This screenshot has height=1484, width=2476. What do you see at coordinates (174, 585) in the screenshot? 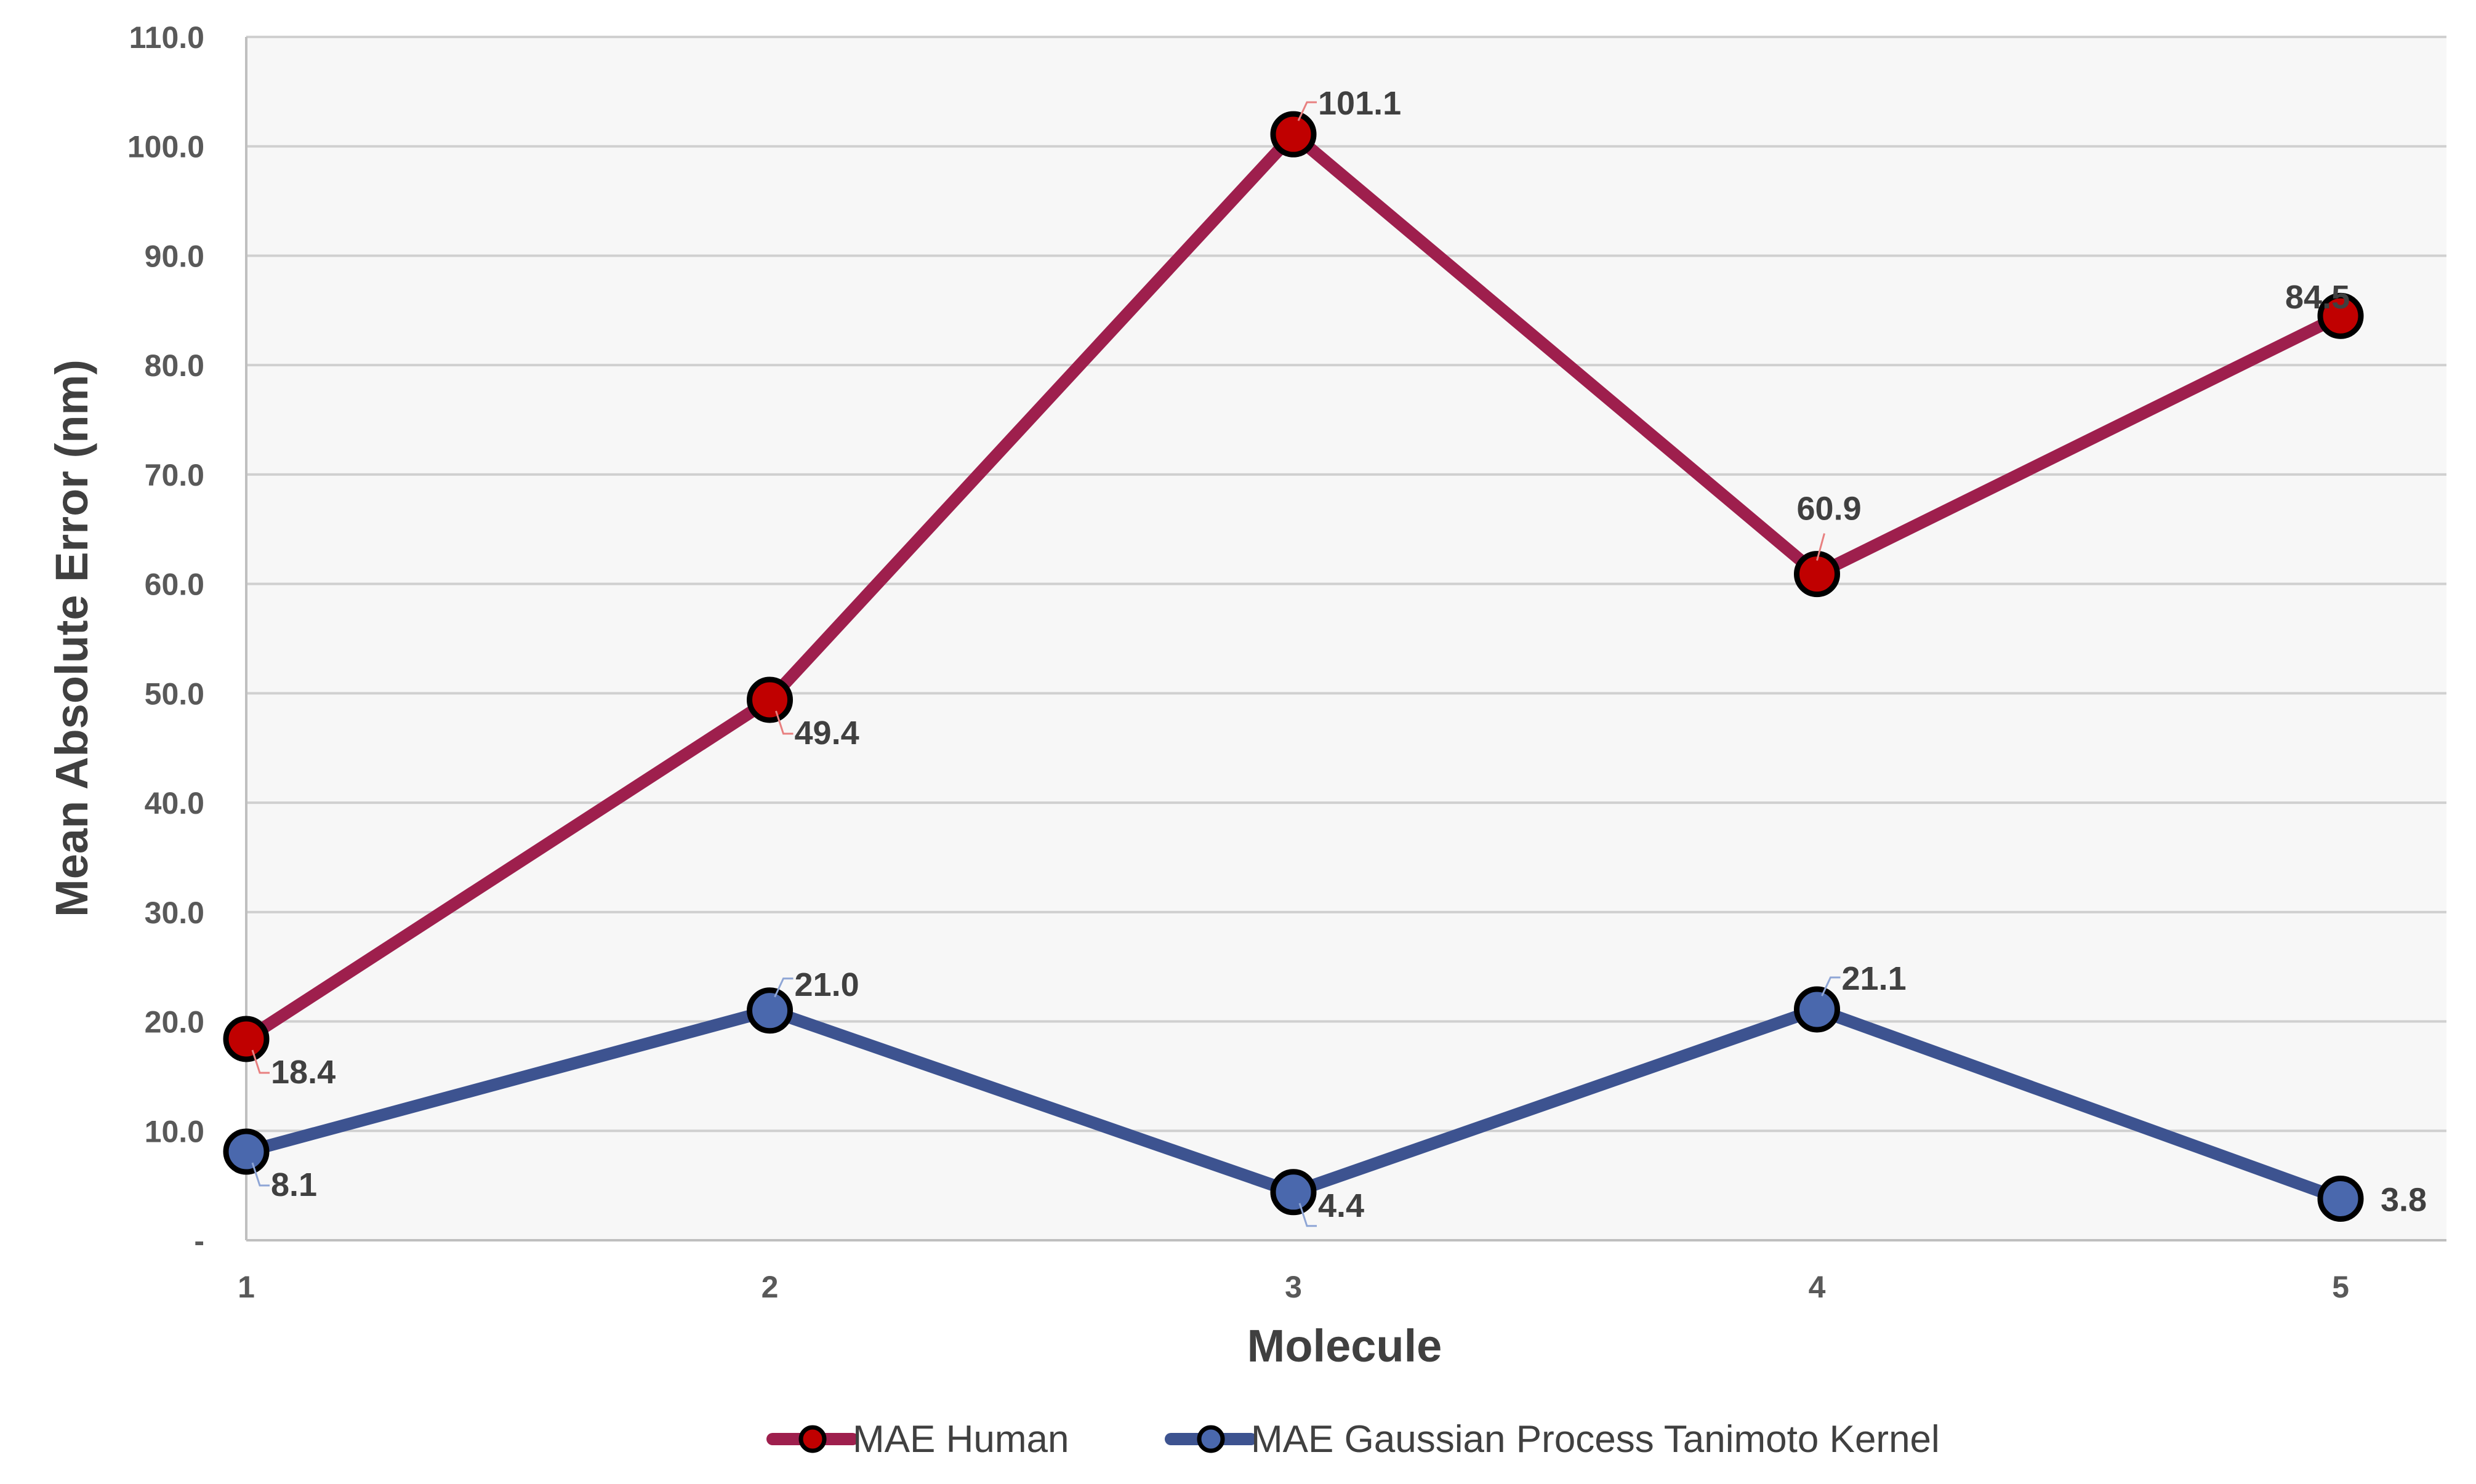
I see `y-tick-label-6: 60.0` at bounding box center [174, 585].